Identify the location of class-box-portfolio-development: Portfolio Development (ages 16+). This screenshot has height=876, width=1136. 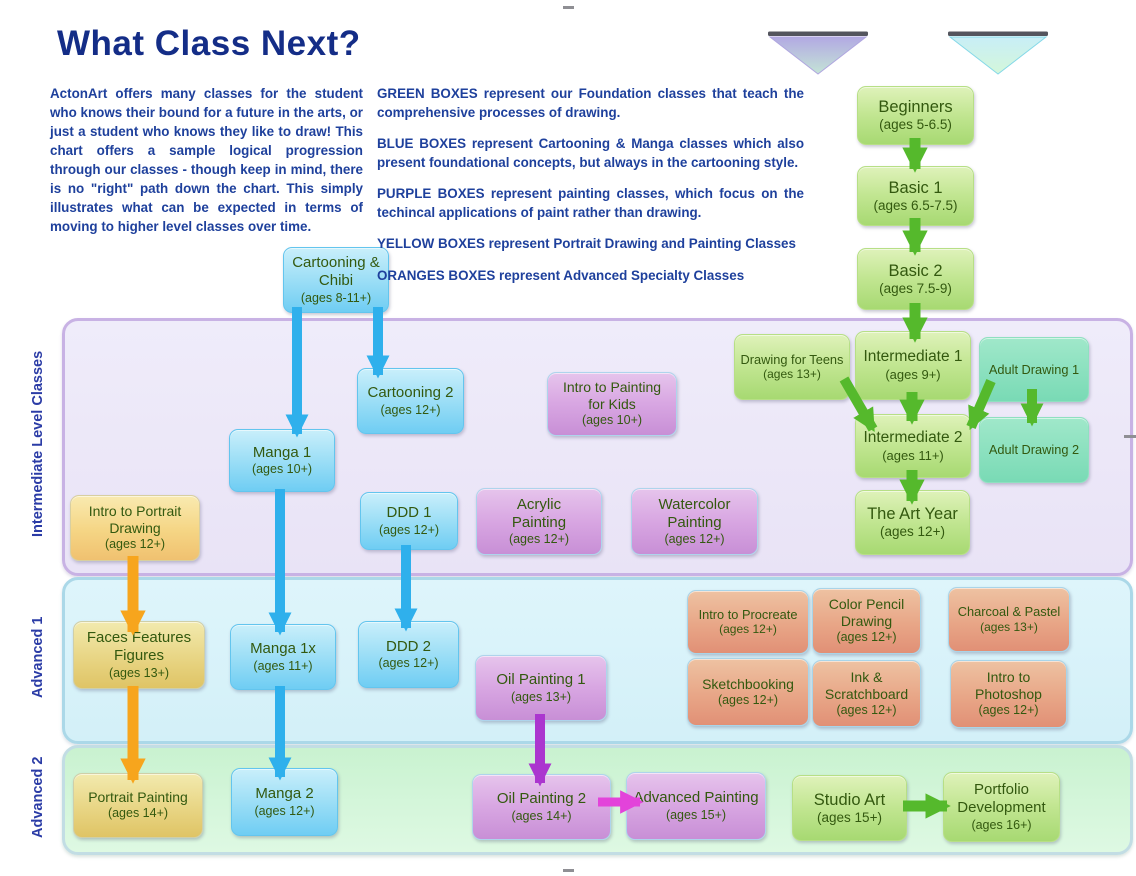
(1001, 807).